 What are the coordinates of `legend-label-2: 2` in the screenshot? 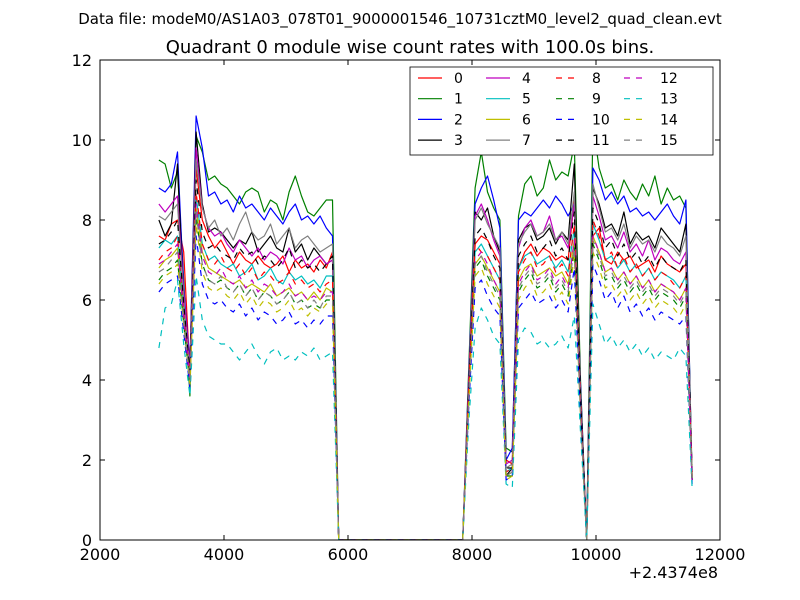 It's located at (458, 120).